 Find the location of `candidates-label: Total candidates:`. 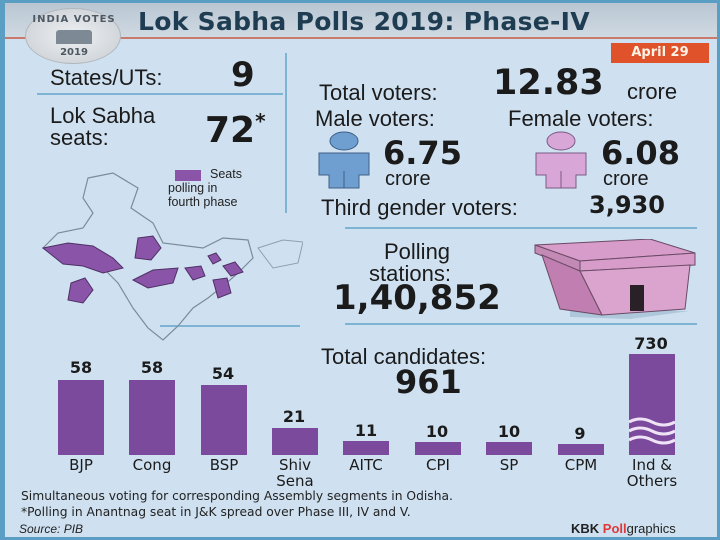

candidates-label: Total candidates: is located at coordinates (404, 356).